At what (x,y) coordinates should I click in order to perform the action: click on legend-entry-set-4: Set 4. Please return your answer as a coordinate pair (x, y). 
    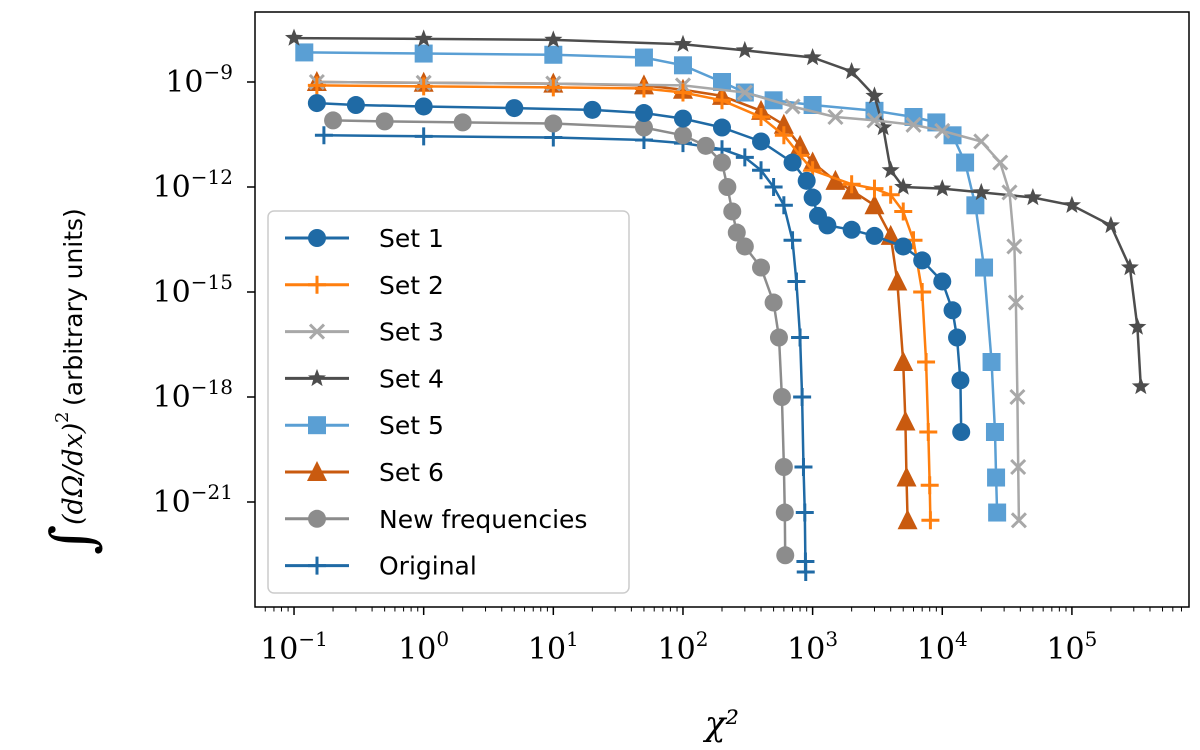
    Looking at the image, I should click on (364, 378).